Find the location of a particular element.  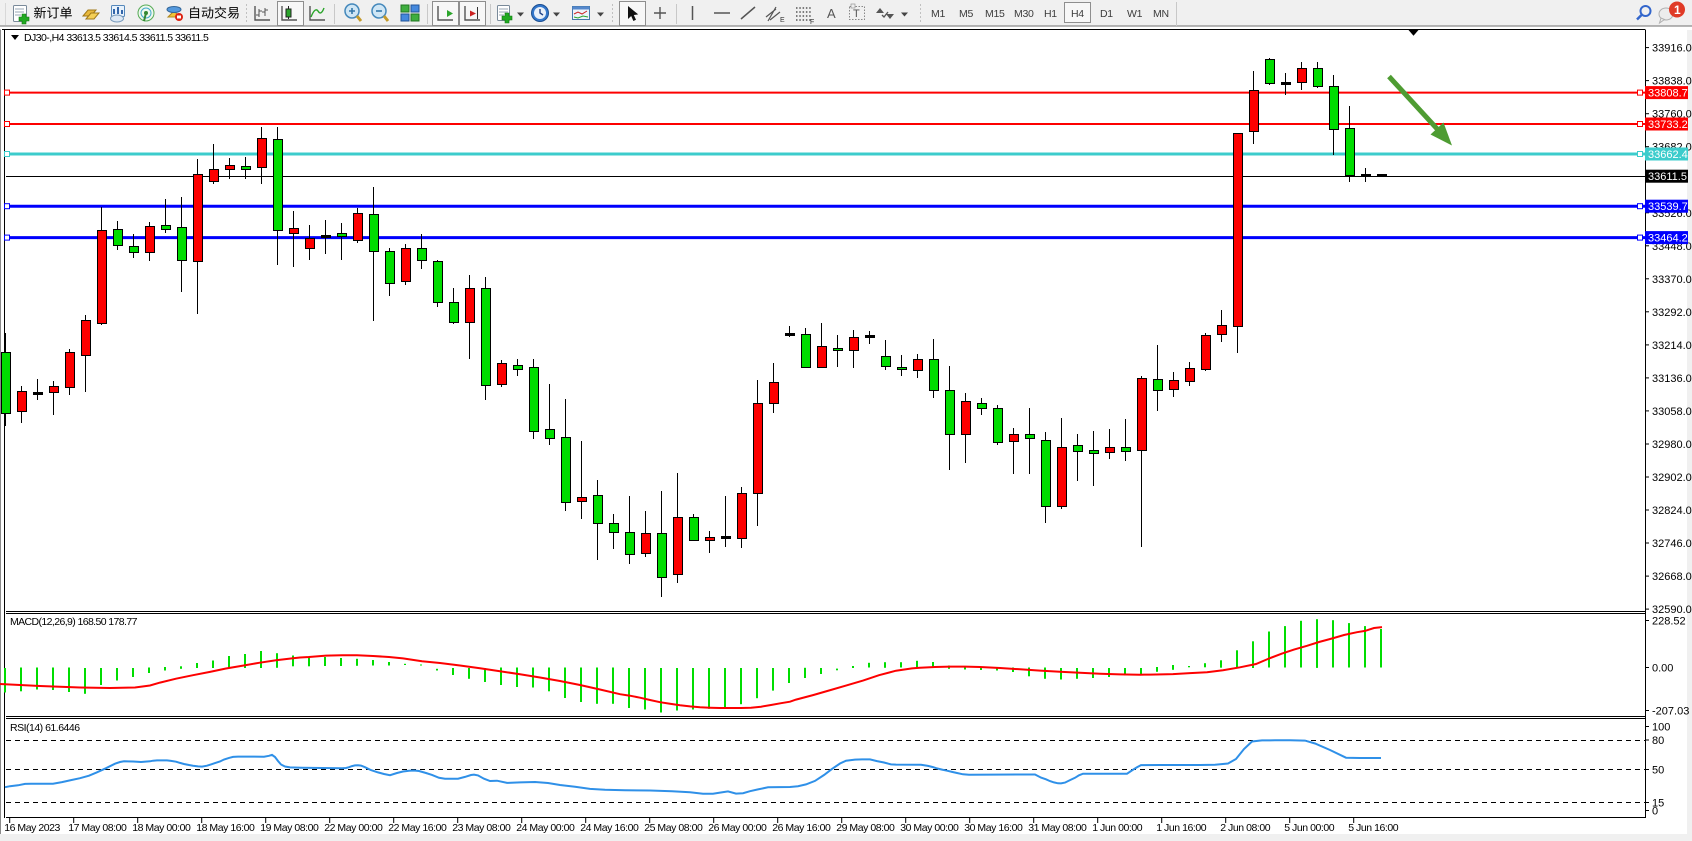

svg-text: M5 is located at coordinates (966, 14).